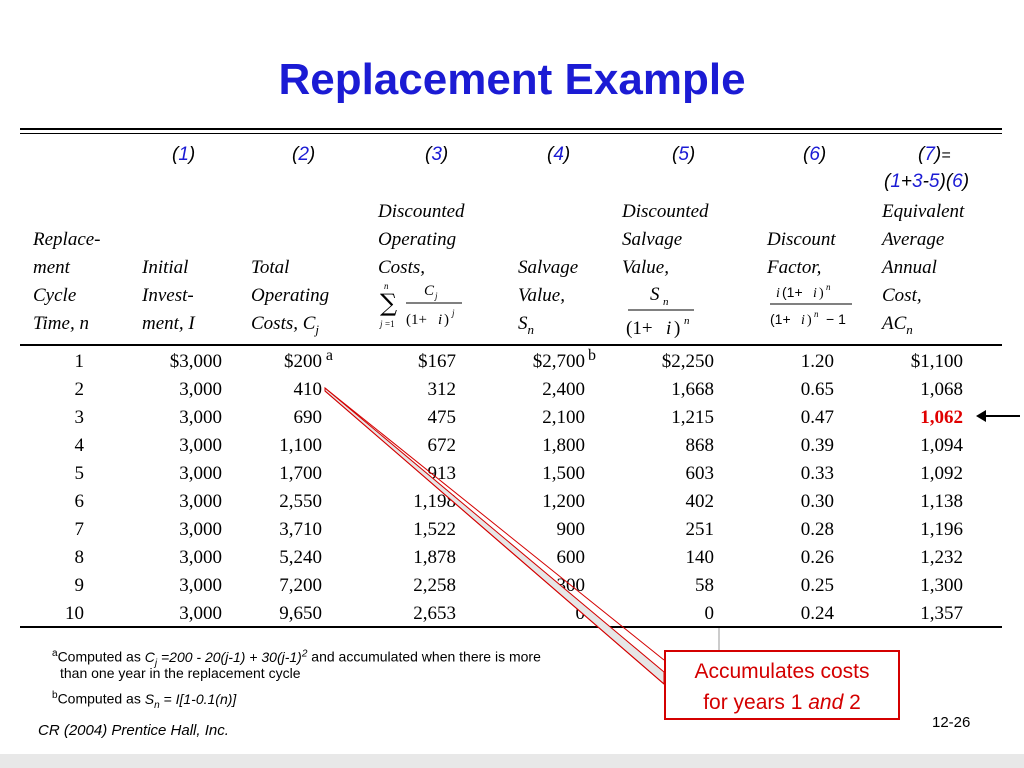 The height and width of the screenshot is (768, 1024). I want to click on svg-text: =1, so click(390, 324).